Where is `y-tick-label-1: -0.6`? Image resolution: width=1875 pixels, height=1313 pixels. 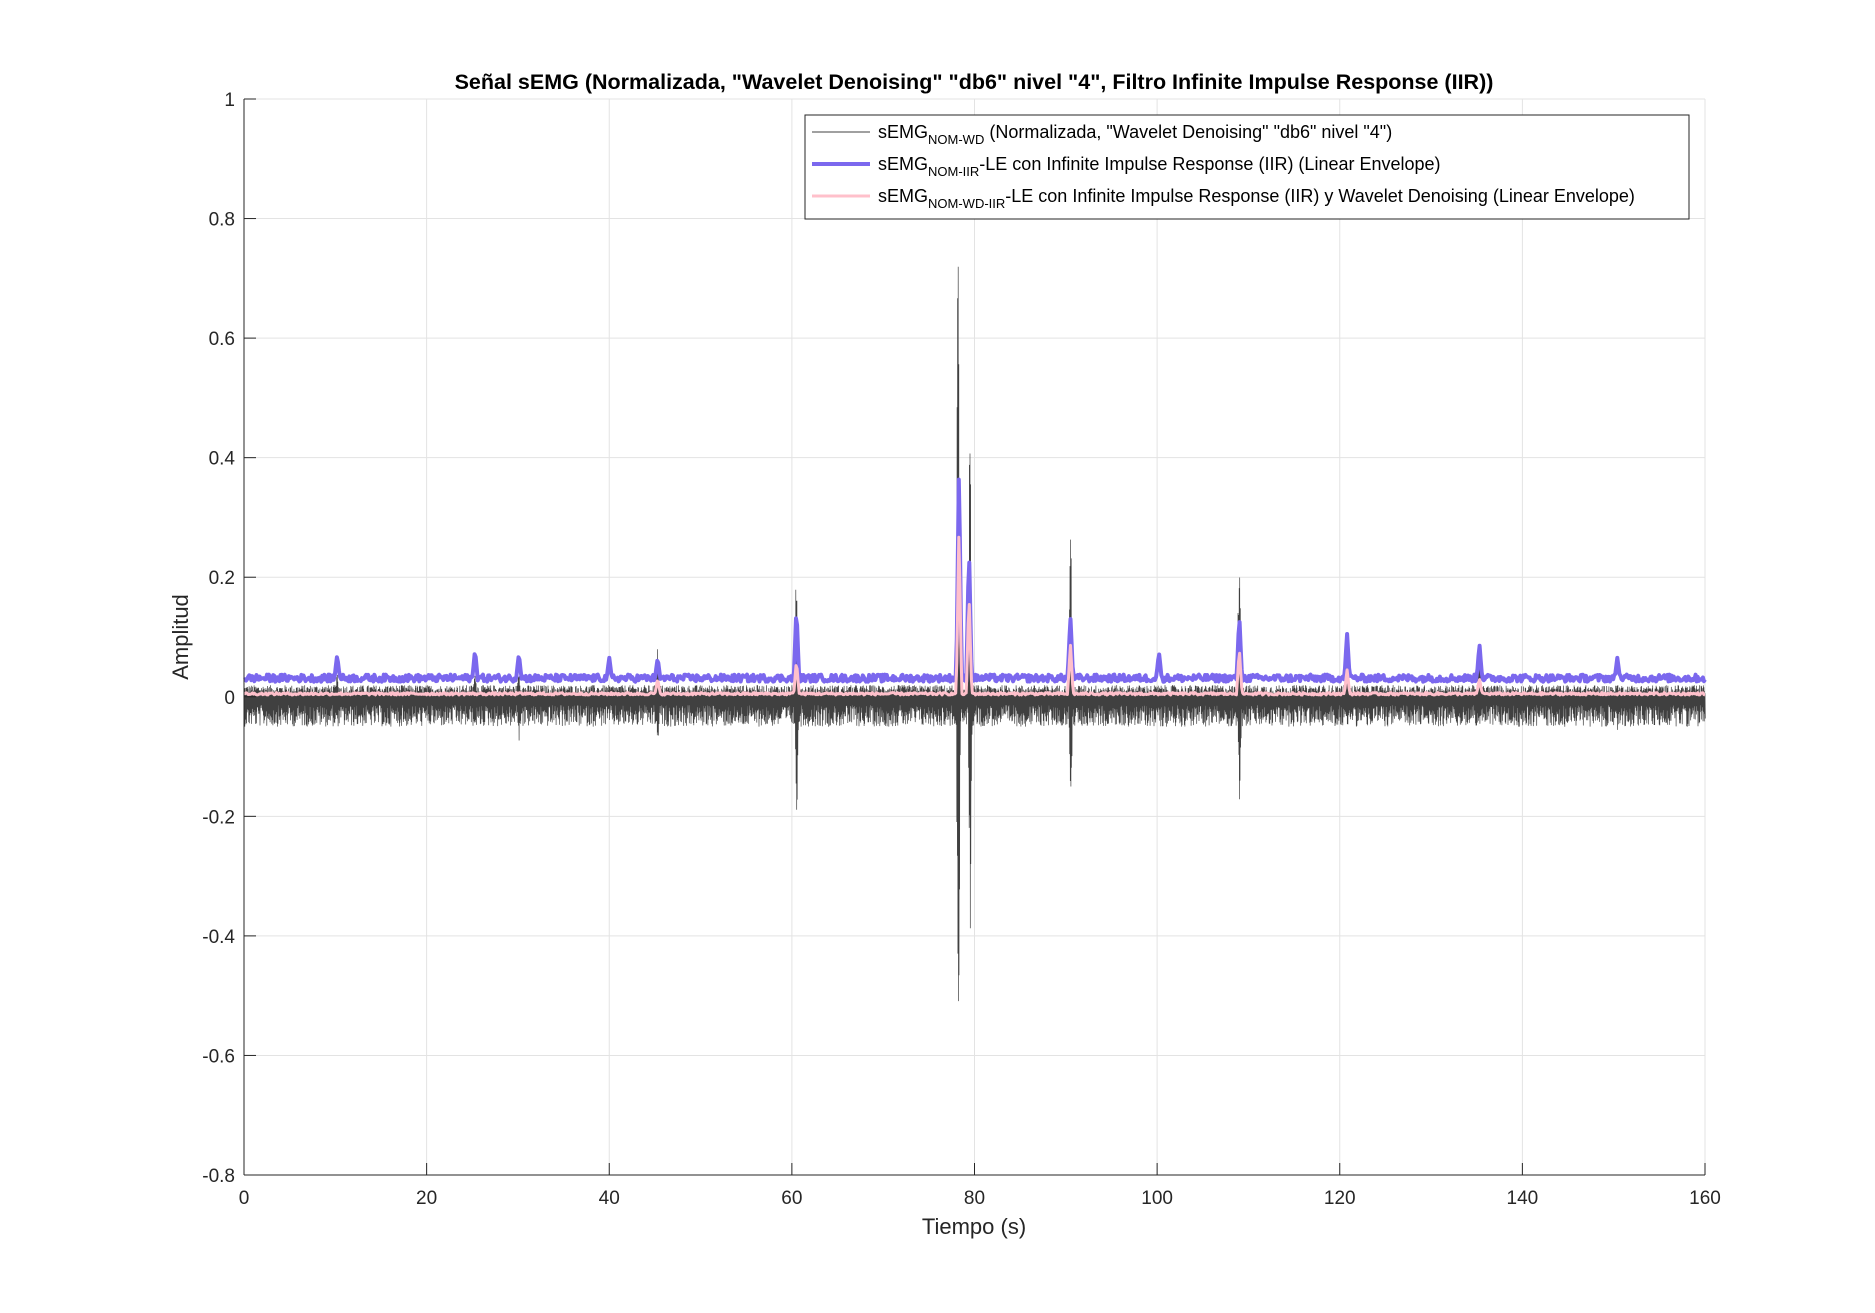
y-tick-label-1: -0.6 is located at coordinates (218, 1056).